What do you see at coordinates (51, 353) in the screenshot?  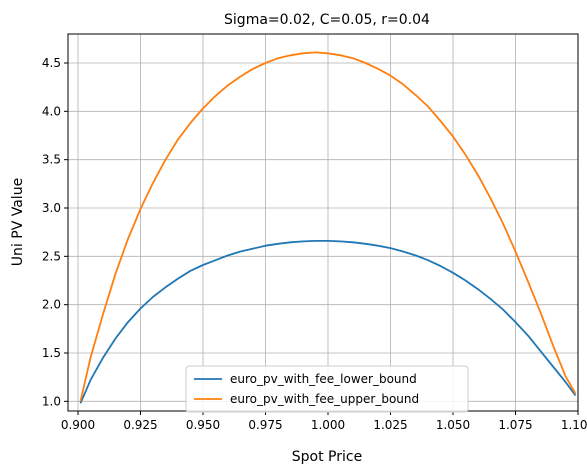 I see `y-tick-label: 1.5` at bounding box center [51, 353].